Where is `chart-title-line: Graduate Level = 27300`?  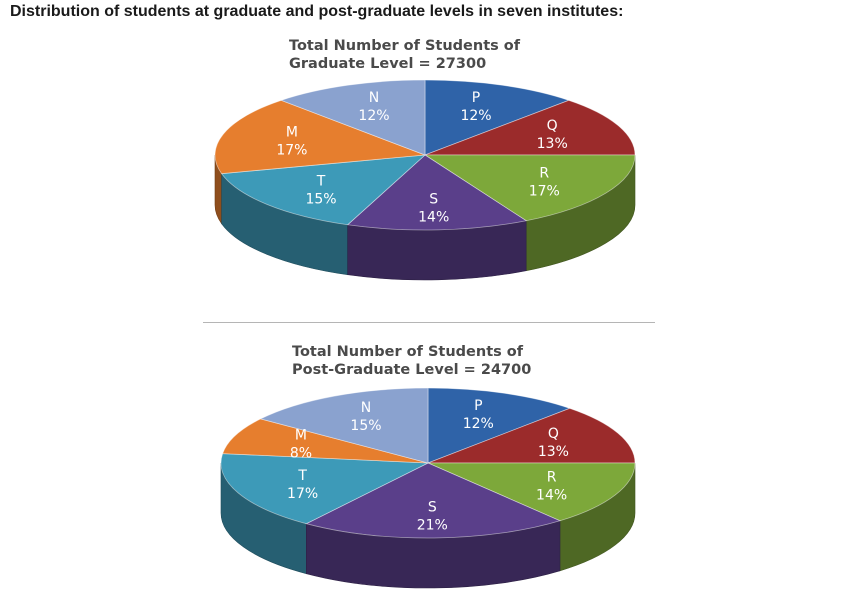
chart-title-line: Graduate Level = 27300 is located at coordinates (387, 64).